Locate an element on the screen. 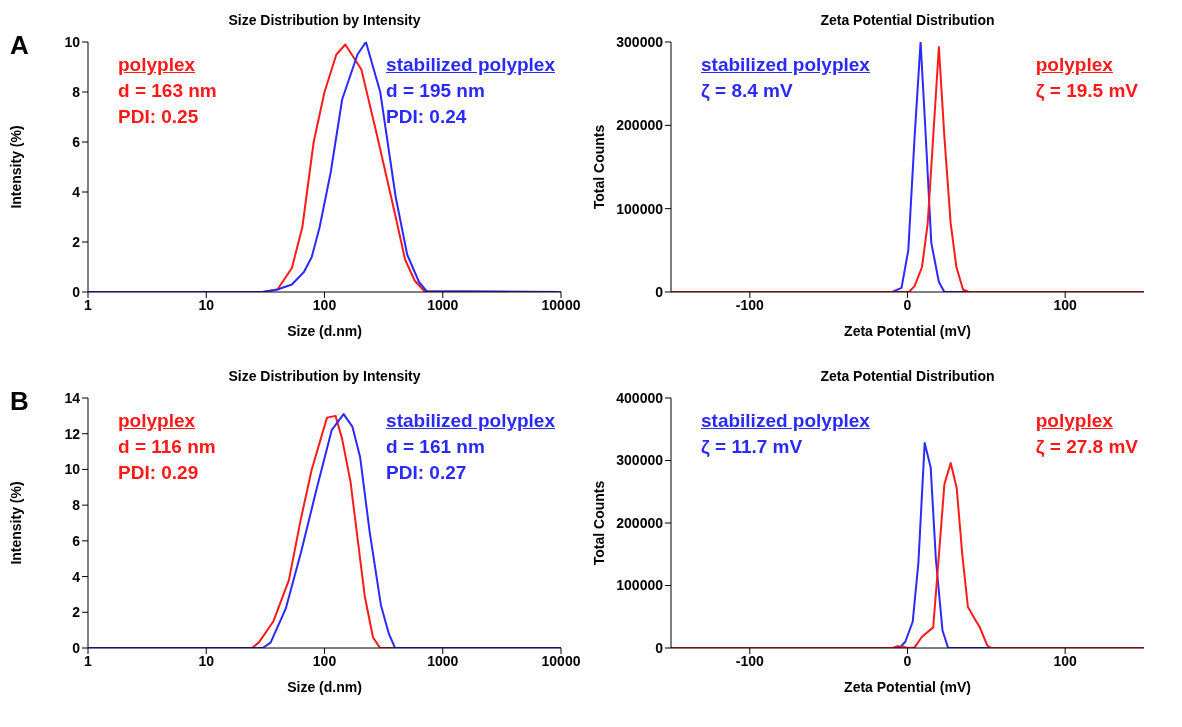 The image size is (1182, 727). annotation: ζ = 27.8 mV is located at coordinates (1086, 447).